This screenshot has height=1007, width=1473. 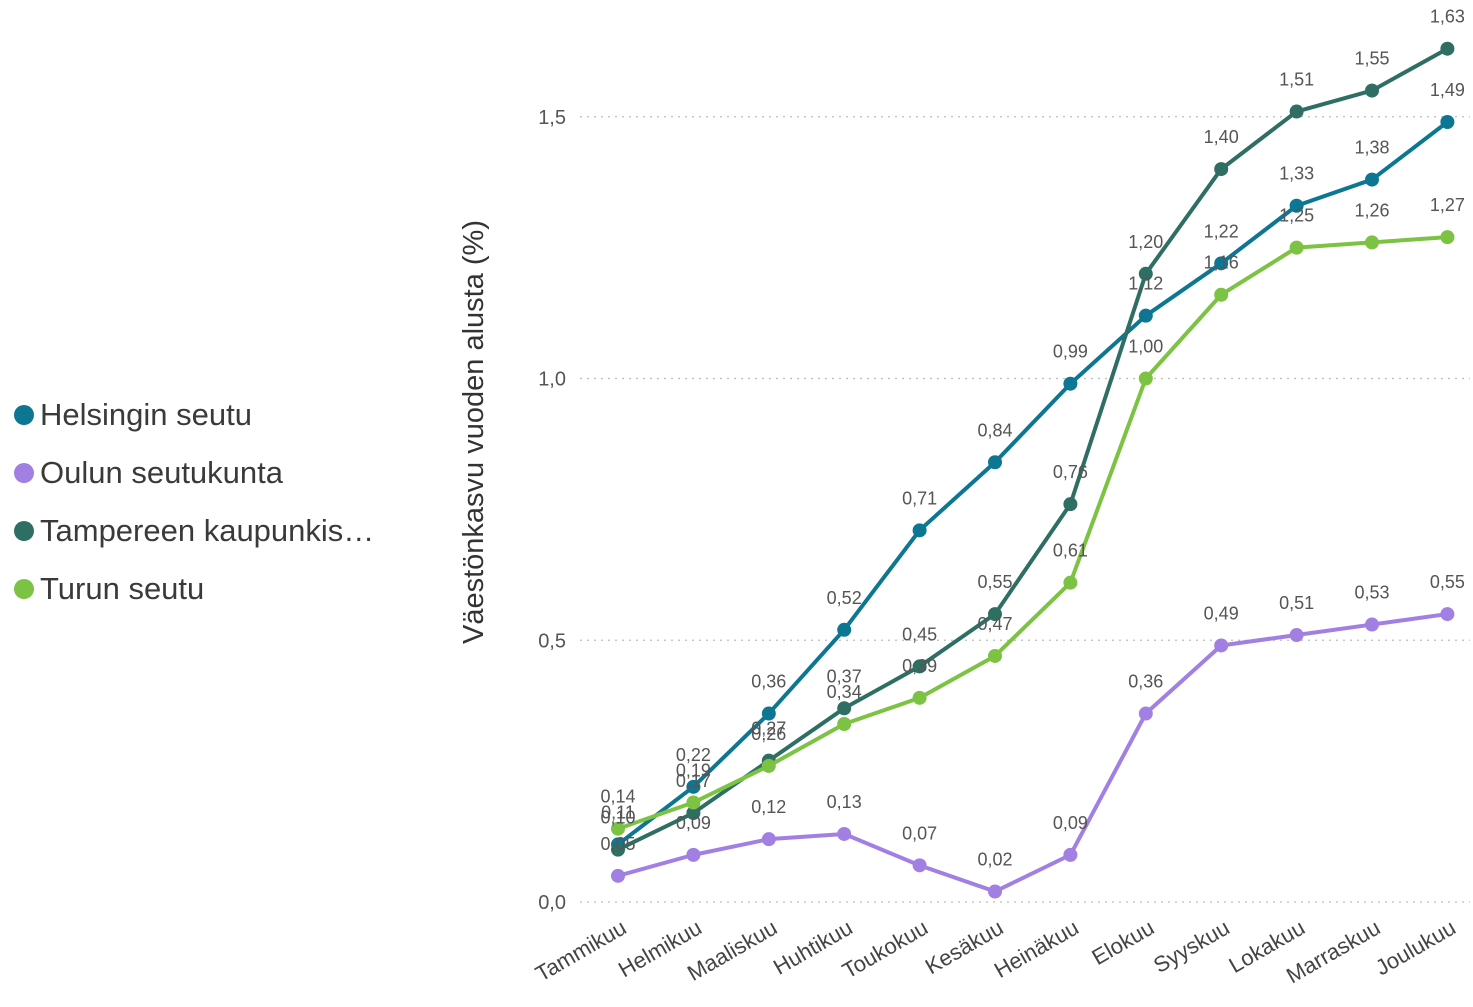 I want to click on data-label: 1,40, so click(x=1221, y=137).